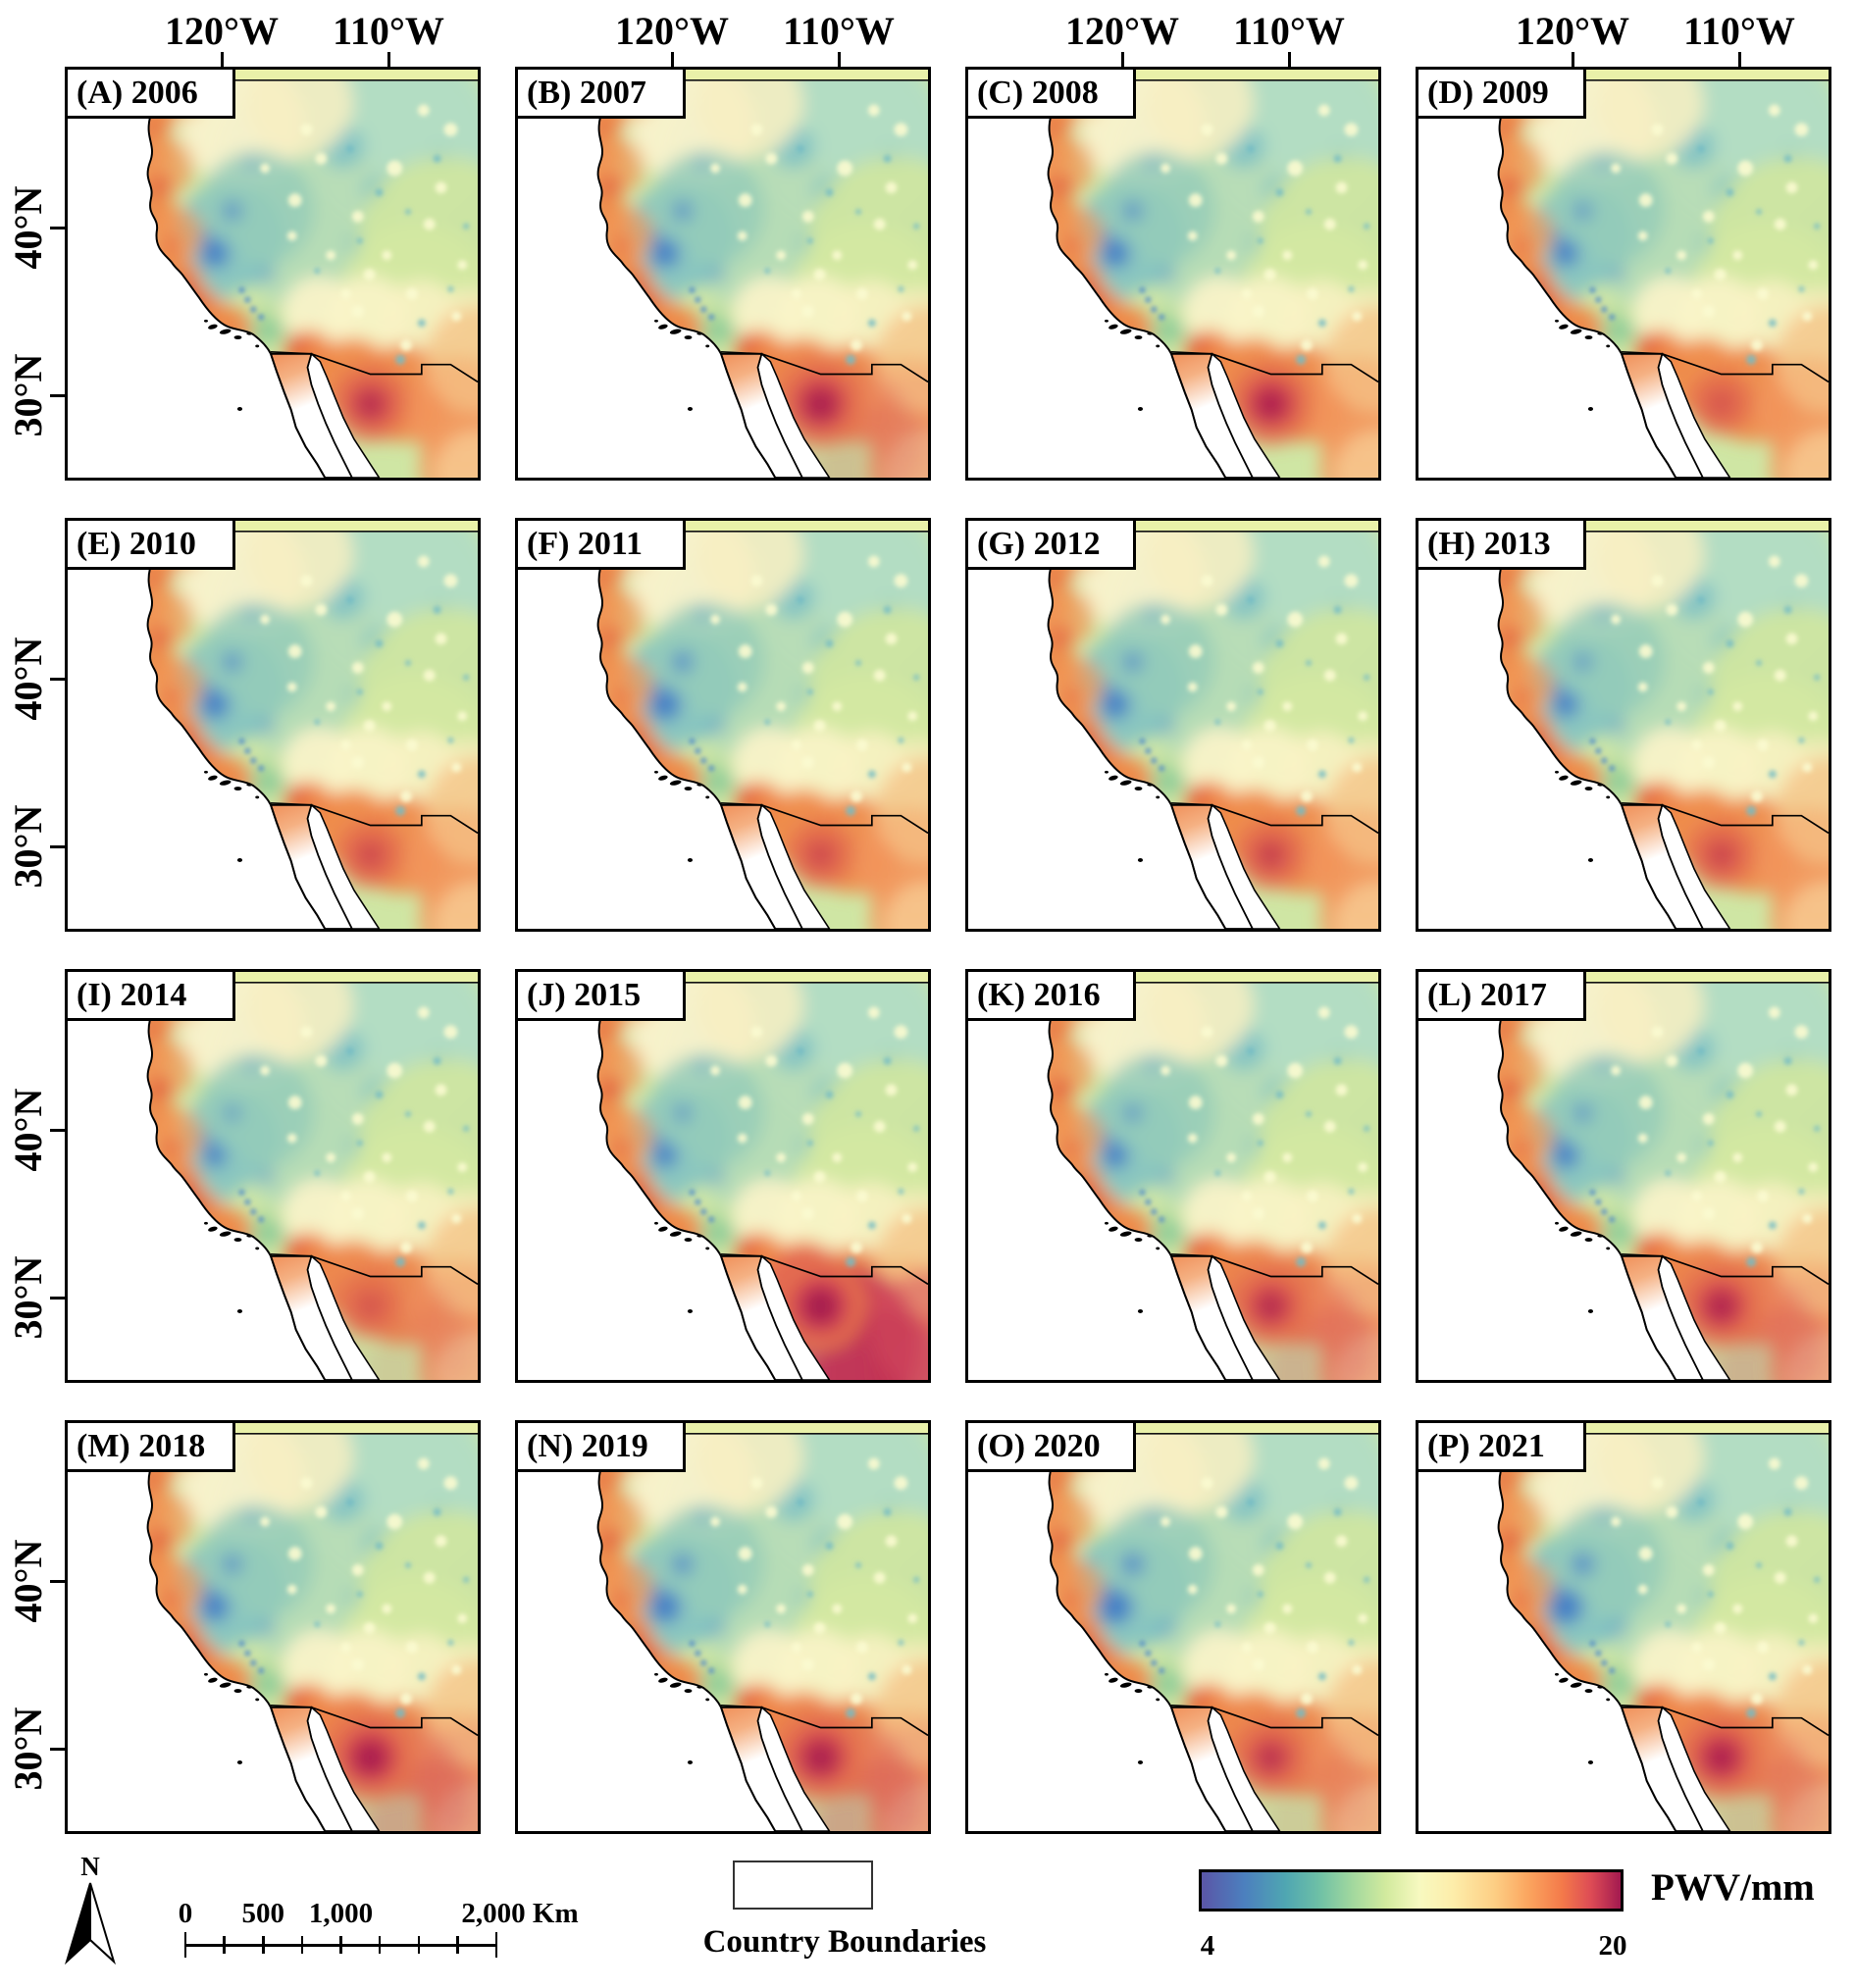  I want to click on map-panel-2020: (O) 2020, so click(1173, 1627).